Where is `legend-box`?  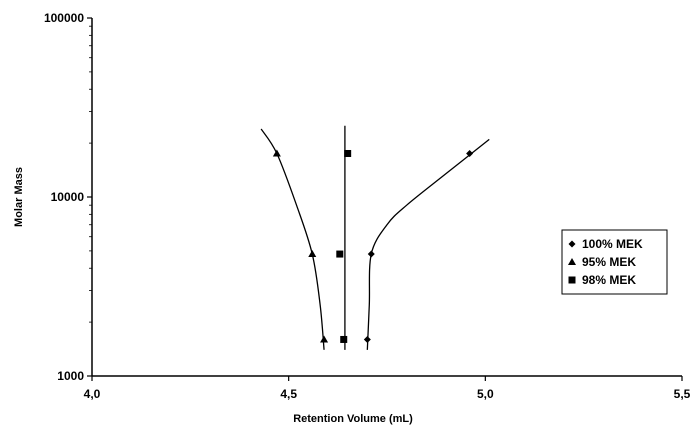 legend-box is located at coordinates (614, 262).